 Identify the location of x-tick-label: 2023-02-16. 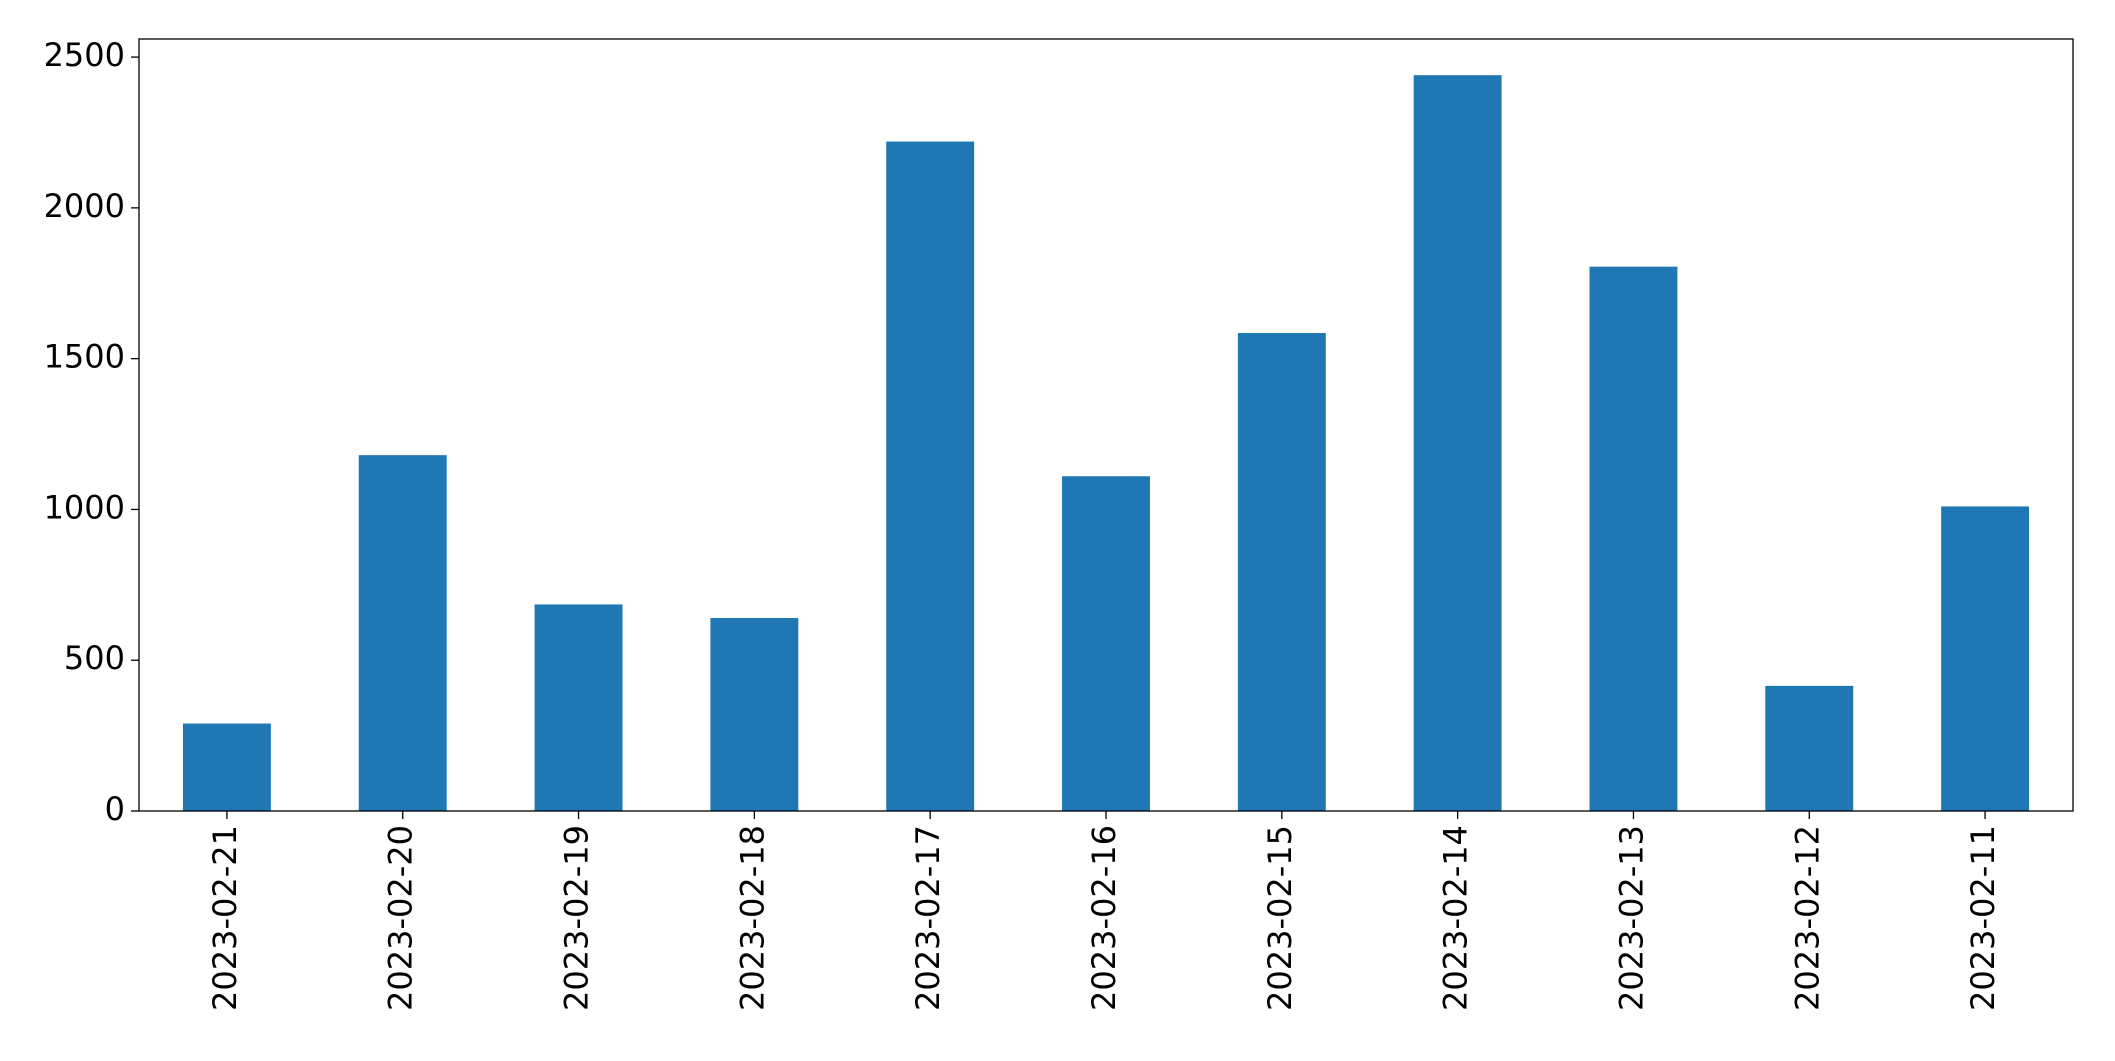
(1104, 918).